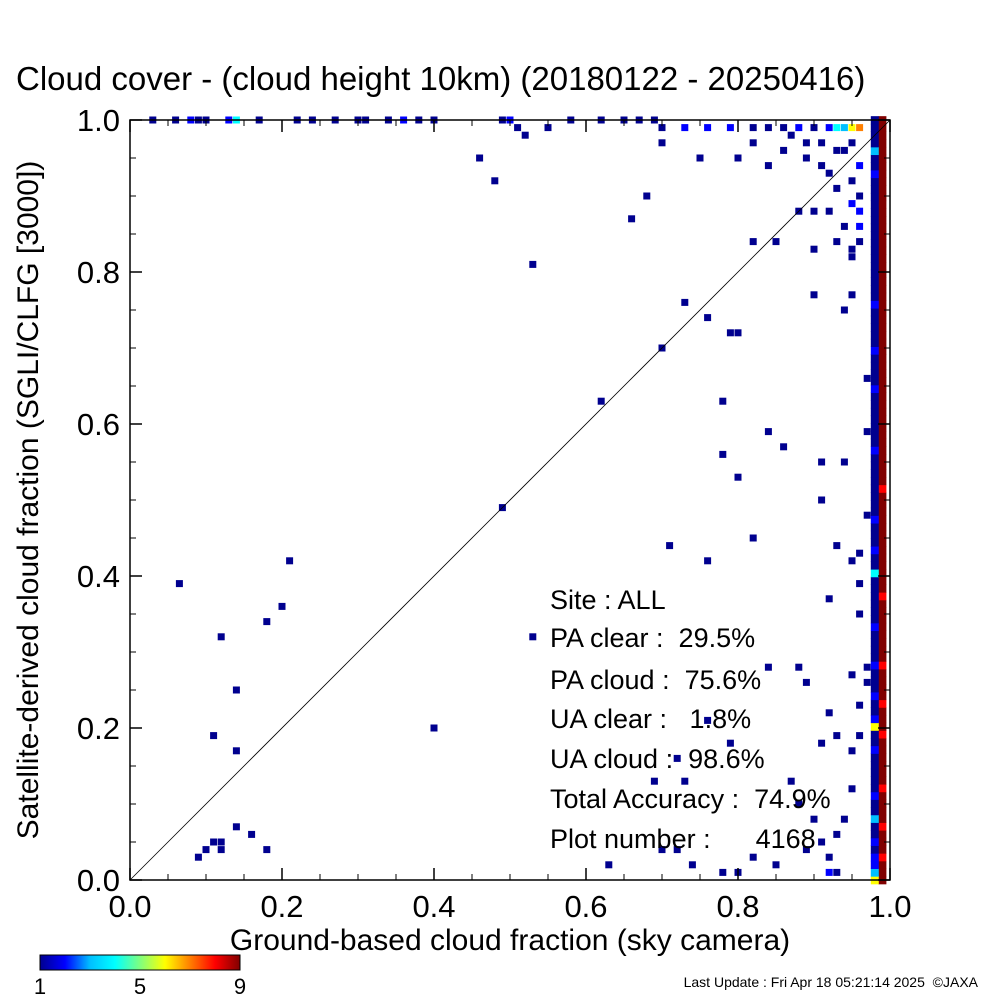 This screenshot has width=1000, height=1000. I want to click on x-tick-label: 0.6, so click(585, 906).